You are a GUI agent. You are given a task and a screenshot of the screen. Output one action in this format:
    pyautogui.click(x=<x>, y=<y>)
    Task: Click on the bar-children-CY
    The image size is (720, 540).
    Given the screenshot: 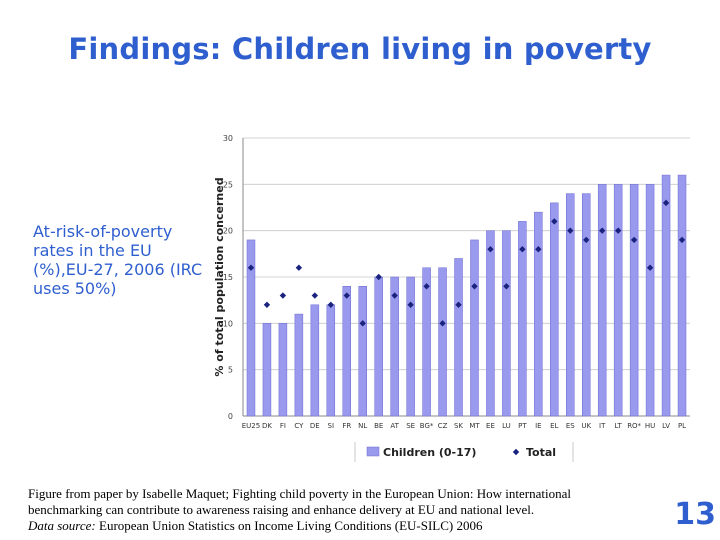 What is the action you would take?
    pyautogui.click(x=299, y=365)
    